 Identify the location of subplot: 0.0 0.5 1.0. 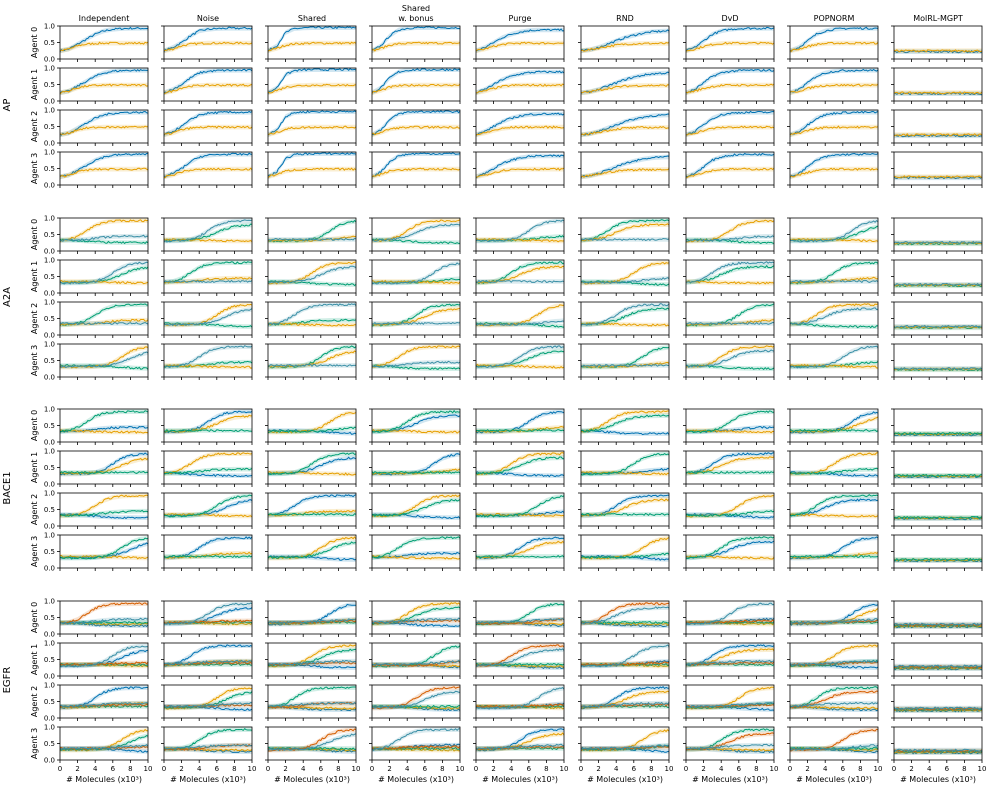
(96, 169).